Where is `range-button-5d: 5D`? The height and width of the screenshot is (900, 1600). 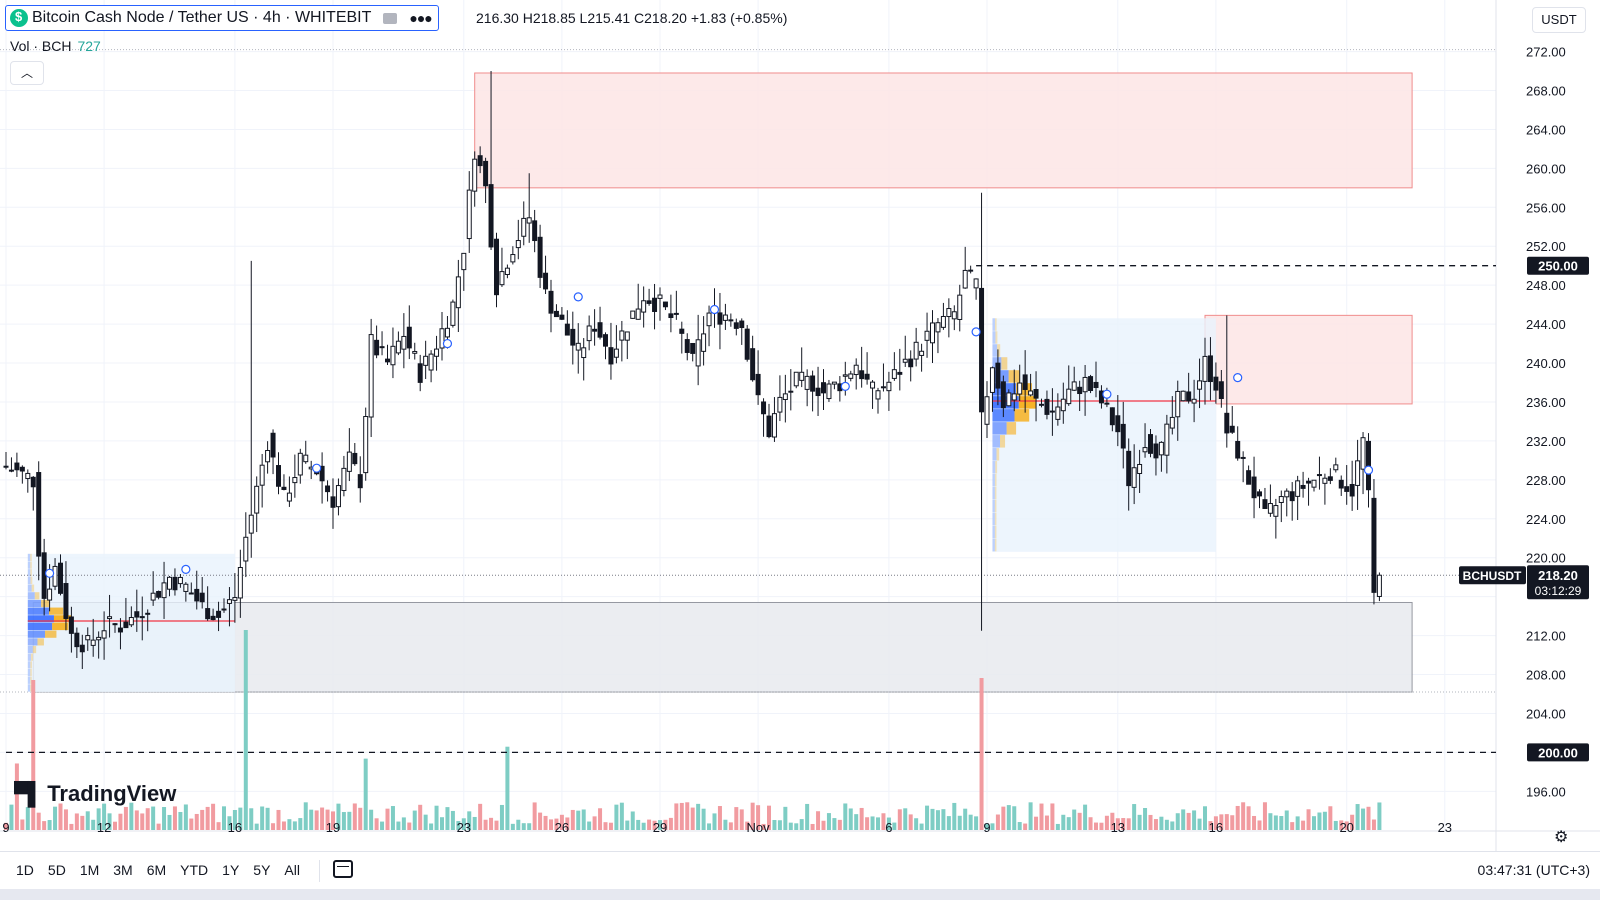
range-button-5d: 5D is located at coordinates (56, 870).